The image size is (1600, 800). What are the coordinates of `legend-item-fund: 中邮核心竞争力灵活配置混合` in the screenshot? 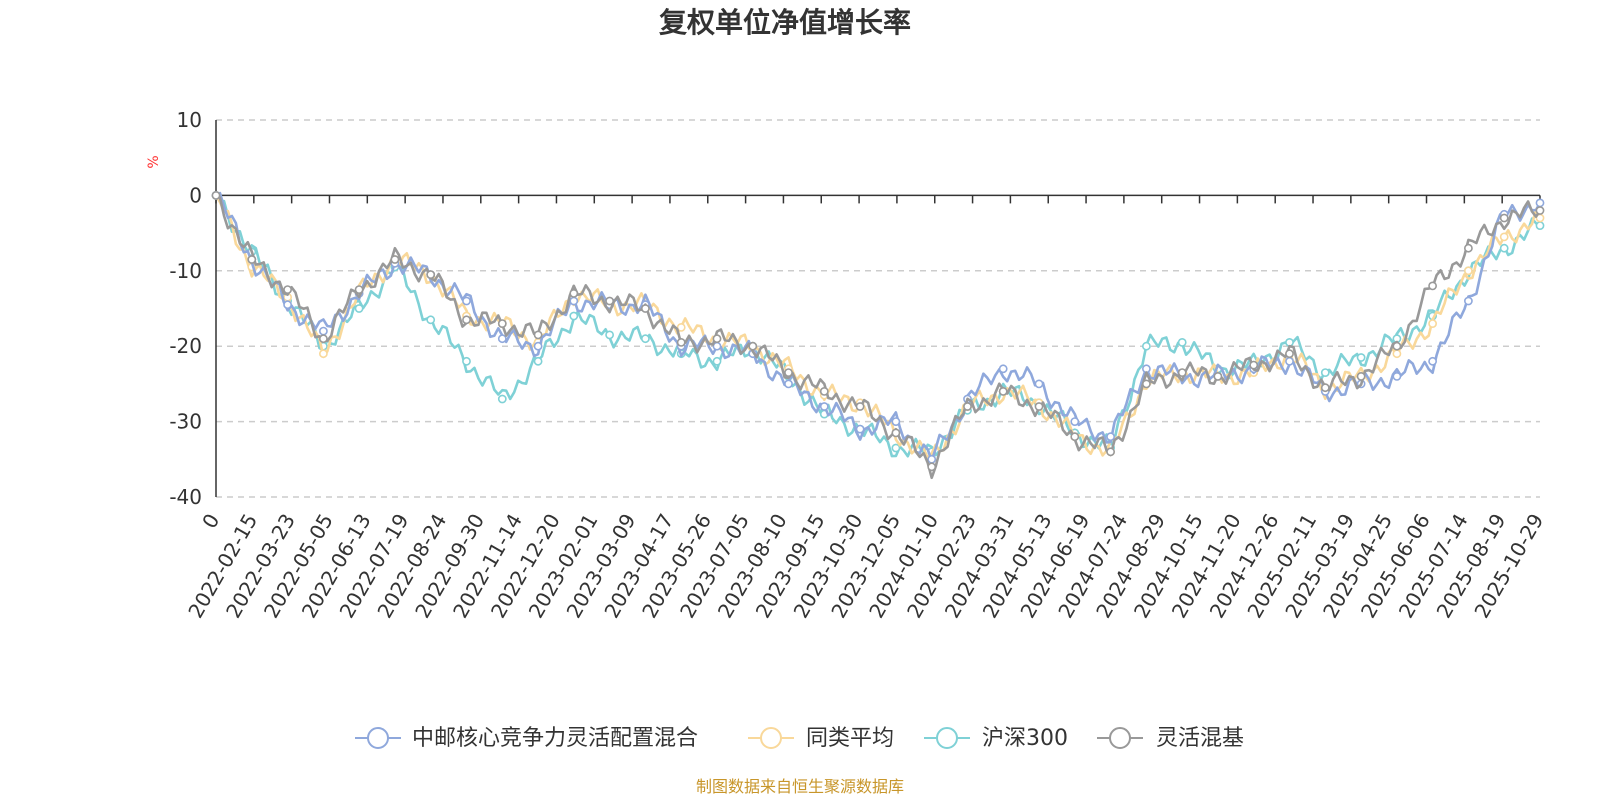 It's located at (526, 738).